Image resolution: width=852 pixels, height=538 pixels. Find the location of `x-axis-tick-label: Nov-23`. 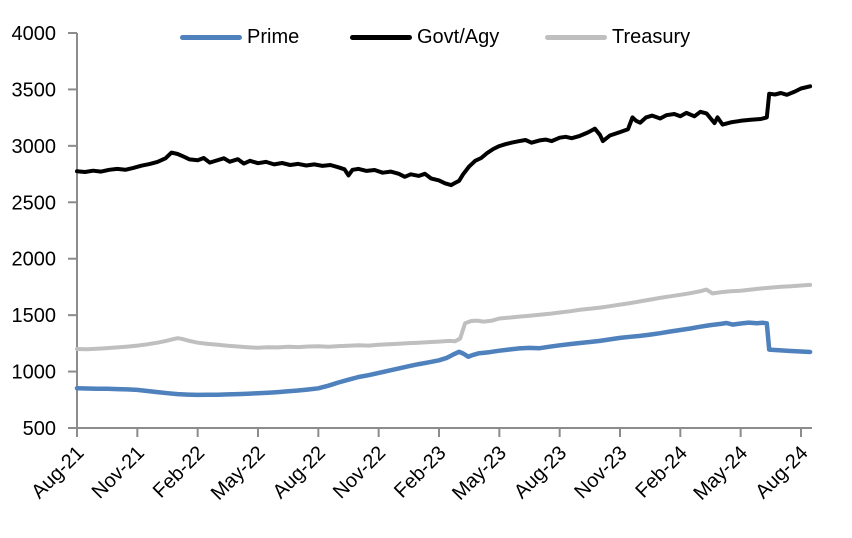

x-axis-tick-label: Nov-23 is located at coordinates (600, 472).